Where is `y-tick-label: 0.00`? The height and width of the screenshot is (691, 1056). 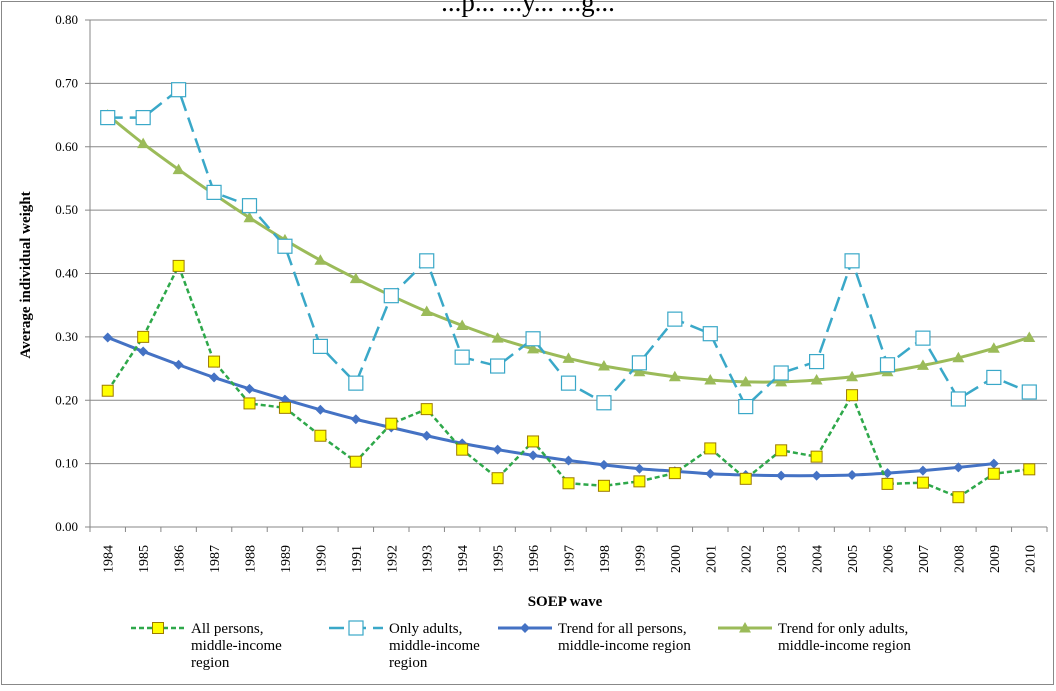
y-tick-label: 0.00 is located at coordinates (66, 526).